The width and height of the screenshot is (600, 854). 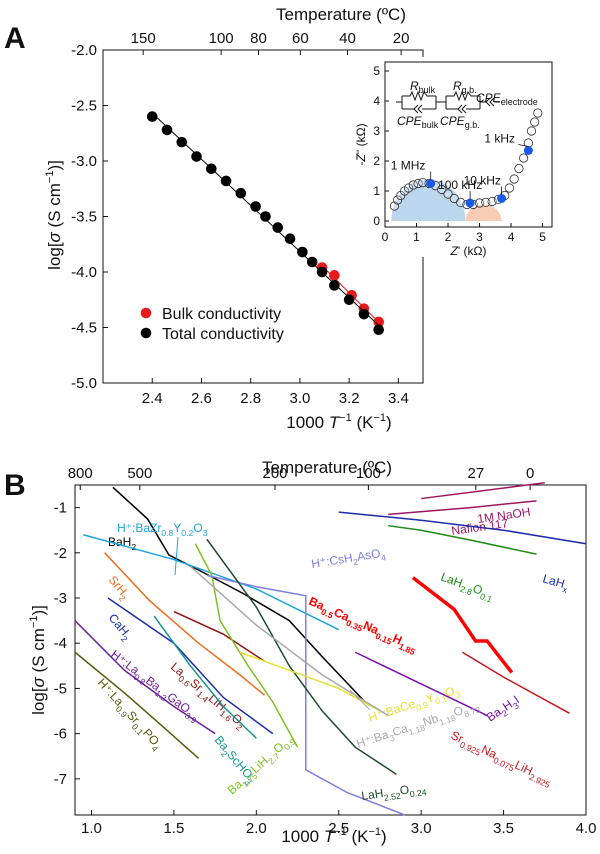 I want to click on x-tick-label: 2.0, so click(x=256, y=828).